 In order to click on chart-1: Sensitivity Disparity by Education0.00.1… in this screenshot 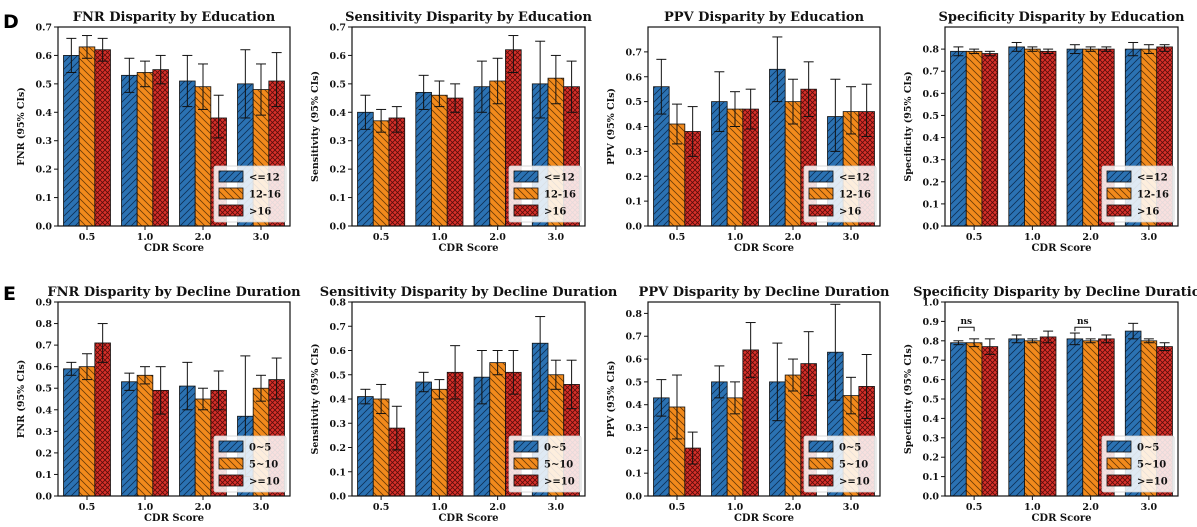, I will do `click(451, 132)`.